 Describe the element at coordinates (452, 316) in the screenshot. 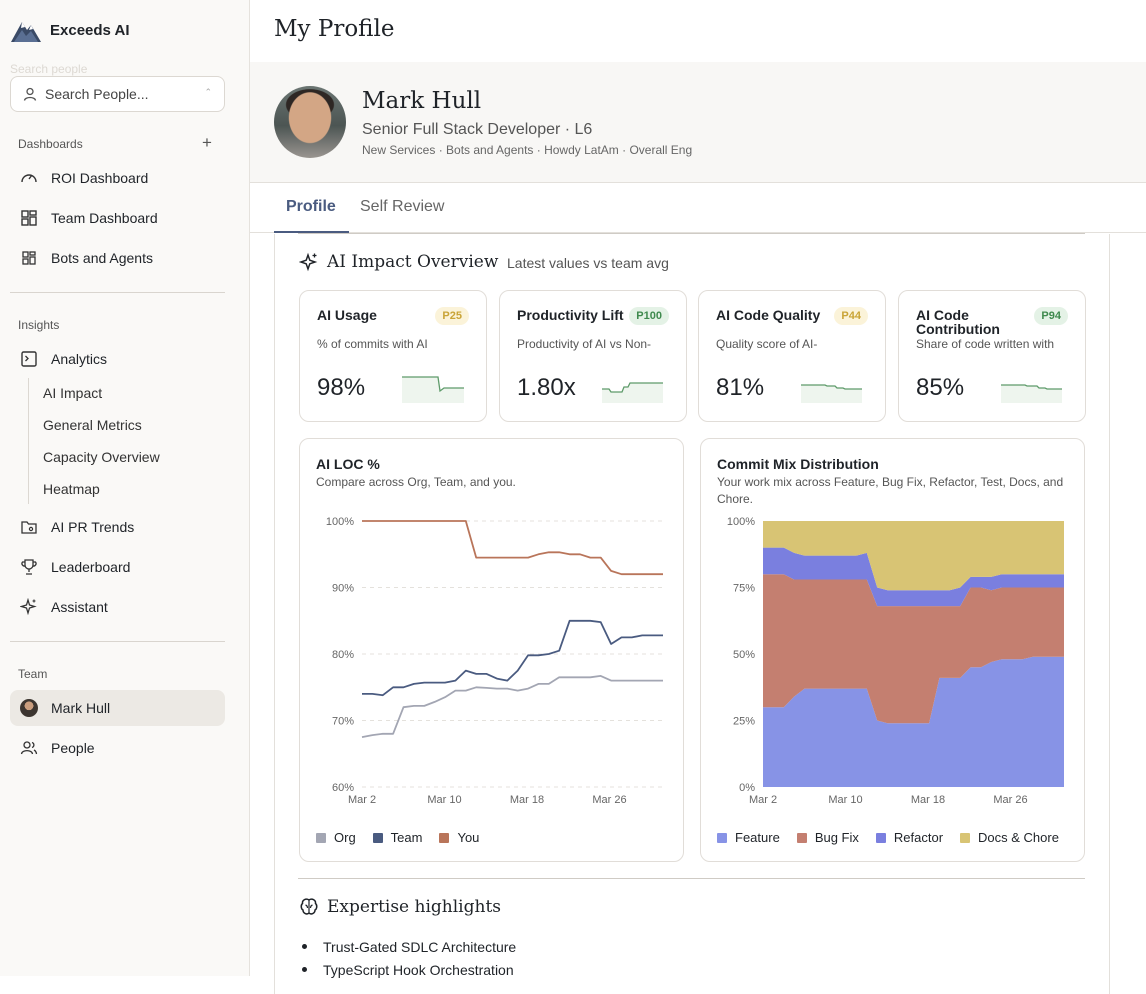

I see `percentile-badge: P25` at that location.